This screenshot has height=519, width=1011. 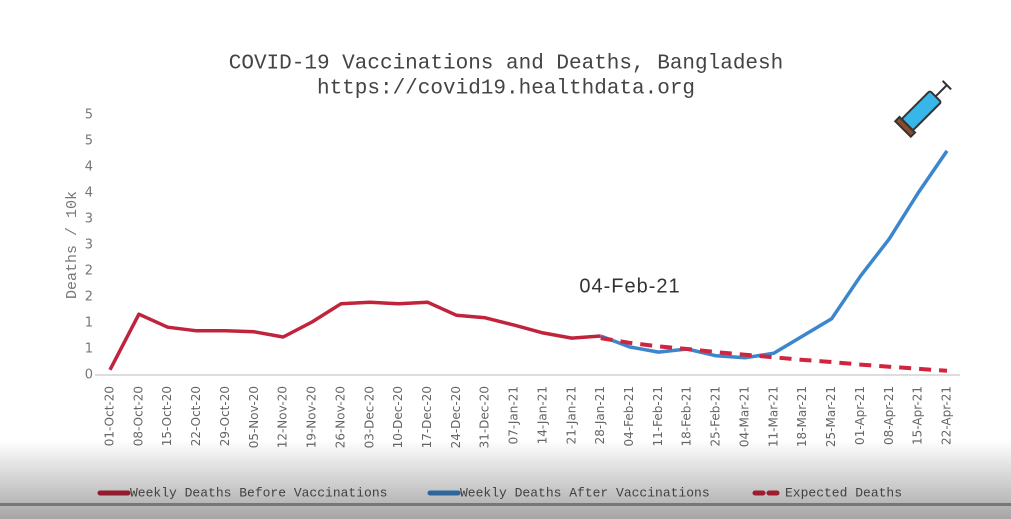 I want to click on x-tick-label: 18-Mar-21, so click(x=802, y=416).